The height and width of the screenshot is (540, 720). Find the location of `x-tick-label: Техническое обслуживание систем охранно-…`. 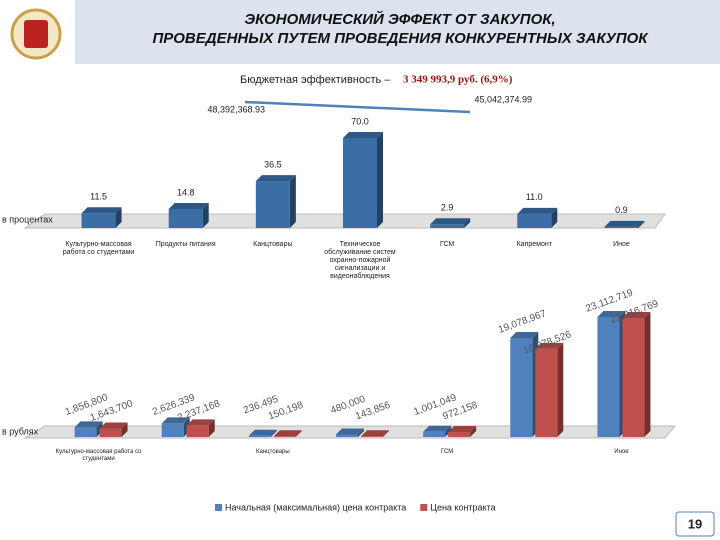

x-tick-label: Техническое обслуживание систем охранно-… is located at coordinates (360, 260).